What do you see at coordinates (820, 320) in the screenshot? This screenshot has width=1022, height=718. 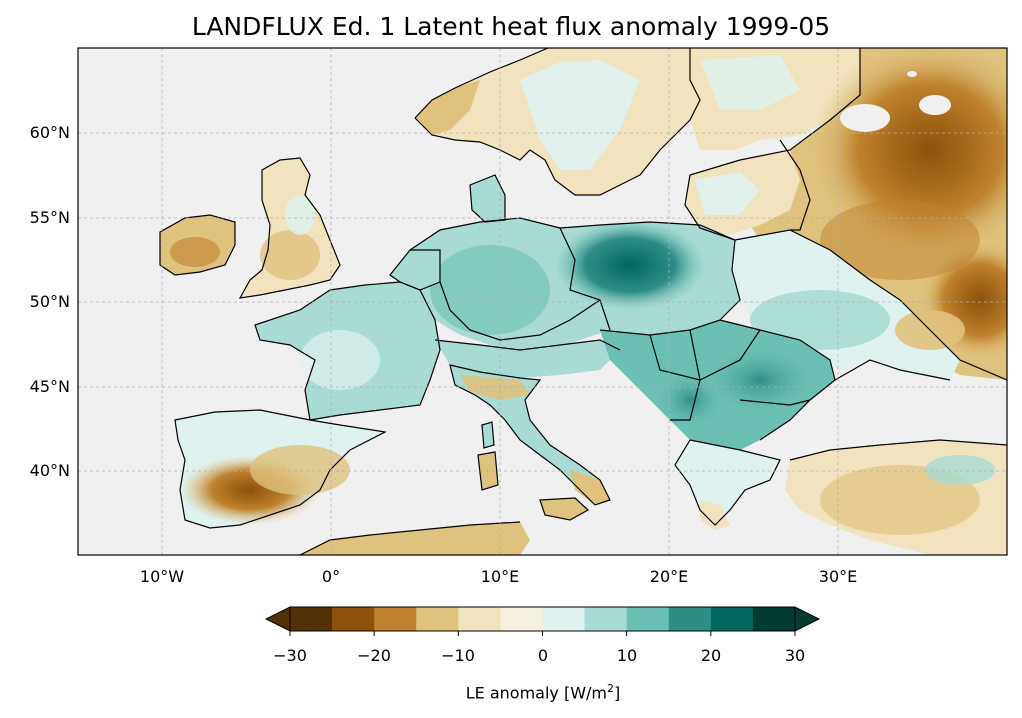 I see `ukraine-green` at bounding box center [820, 320].